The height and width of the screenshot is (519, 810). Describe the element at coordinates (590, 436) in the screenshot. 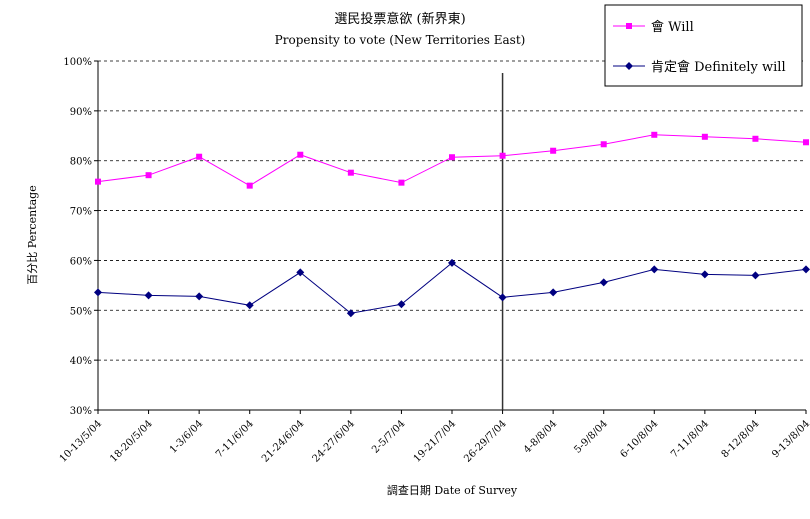

I see `x-tick-label: 5-9/8/04` at that location.